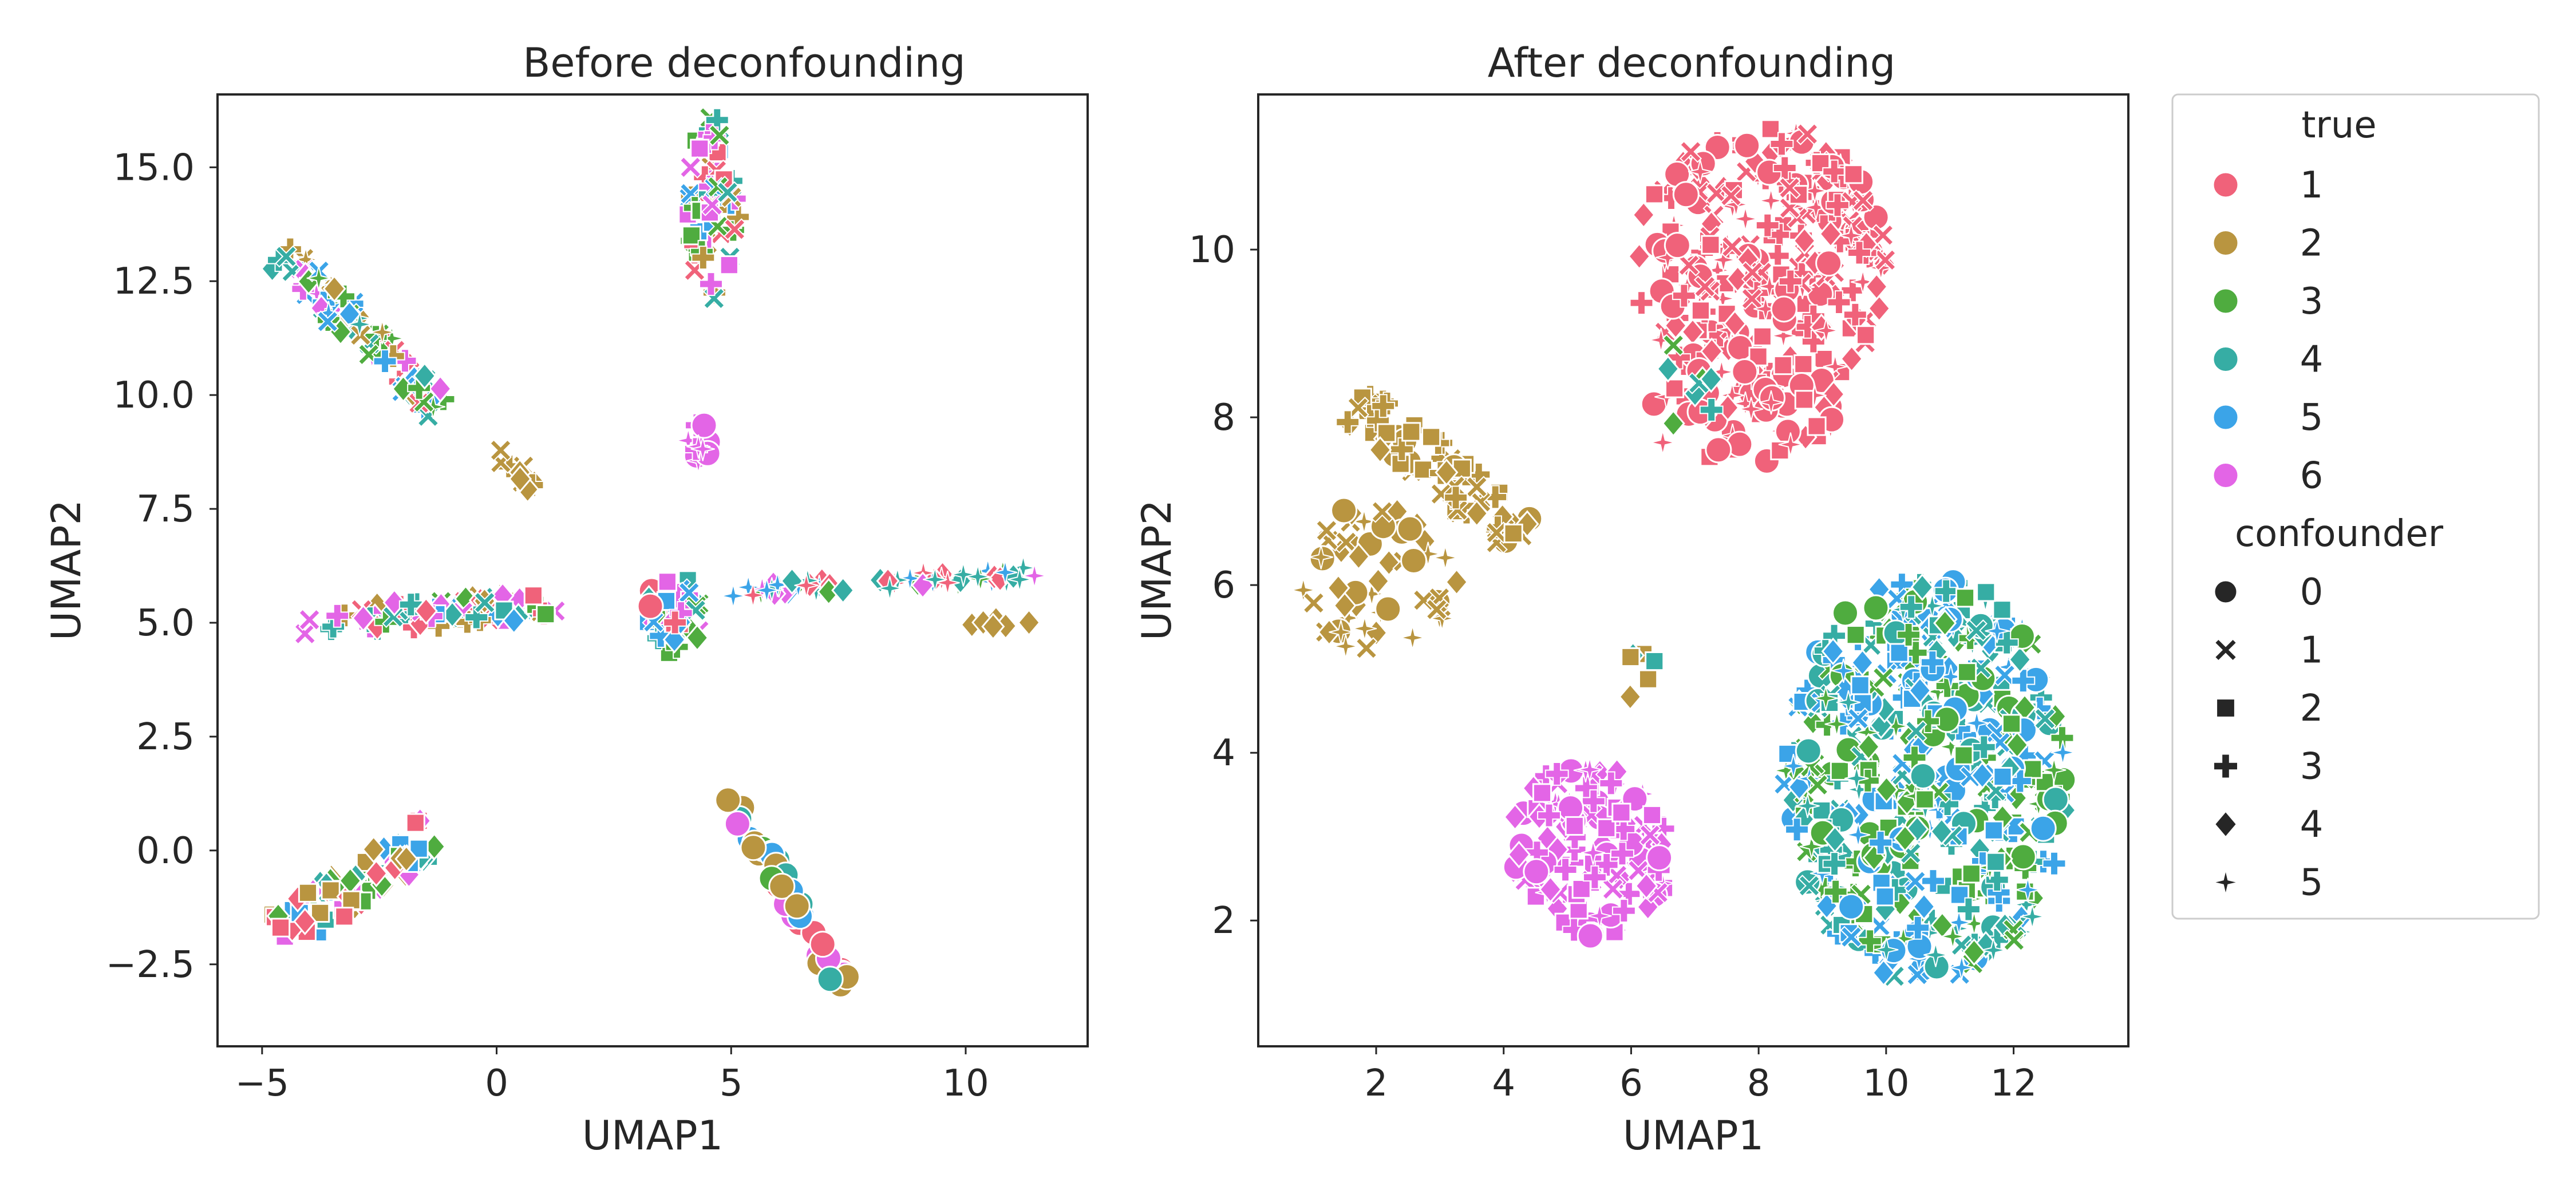 The image size is (2576, 1202). Describe the element at coordinates (2312, 767) in the screenshot. I see `legend-style-label: 3` at that location.